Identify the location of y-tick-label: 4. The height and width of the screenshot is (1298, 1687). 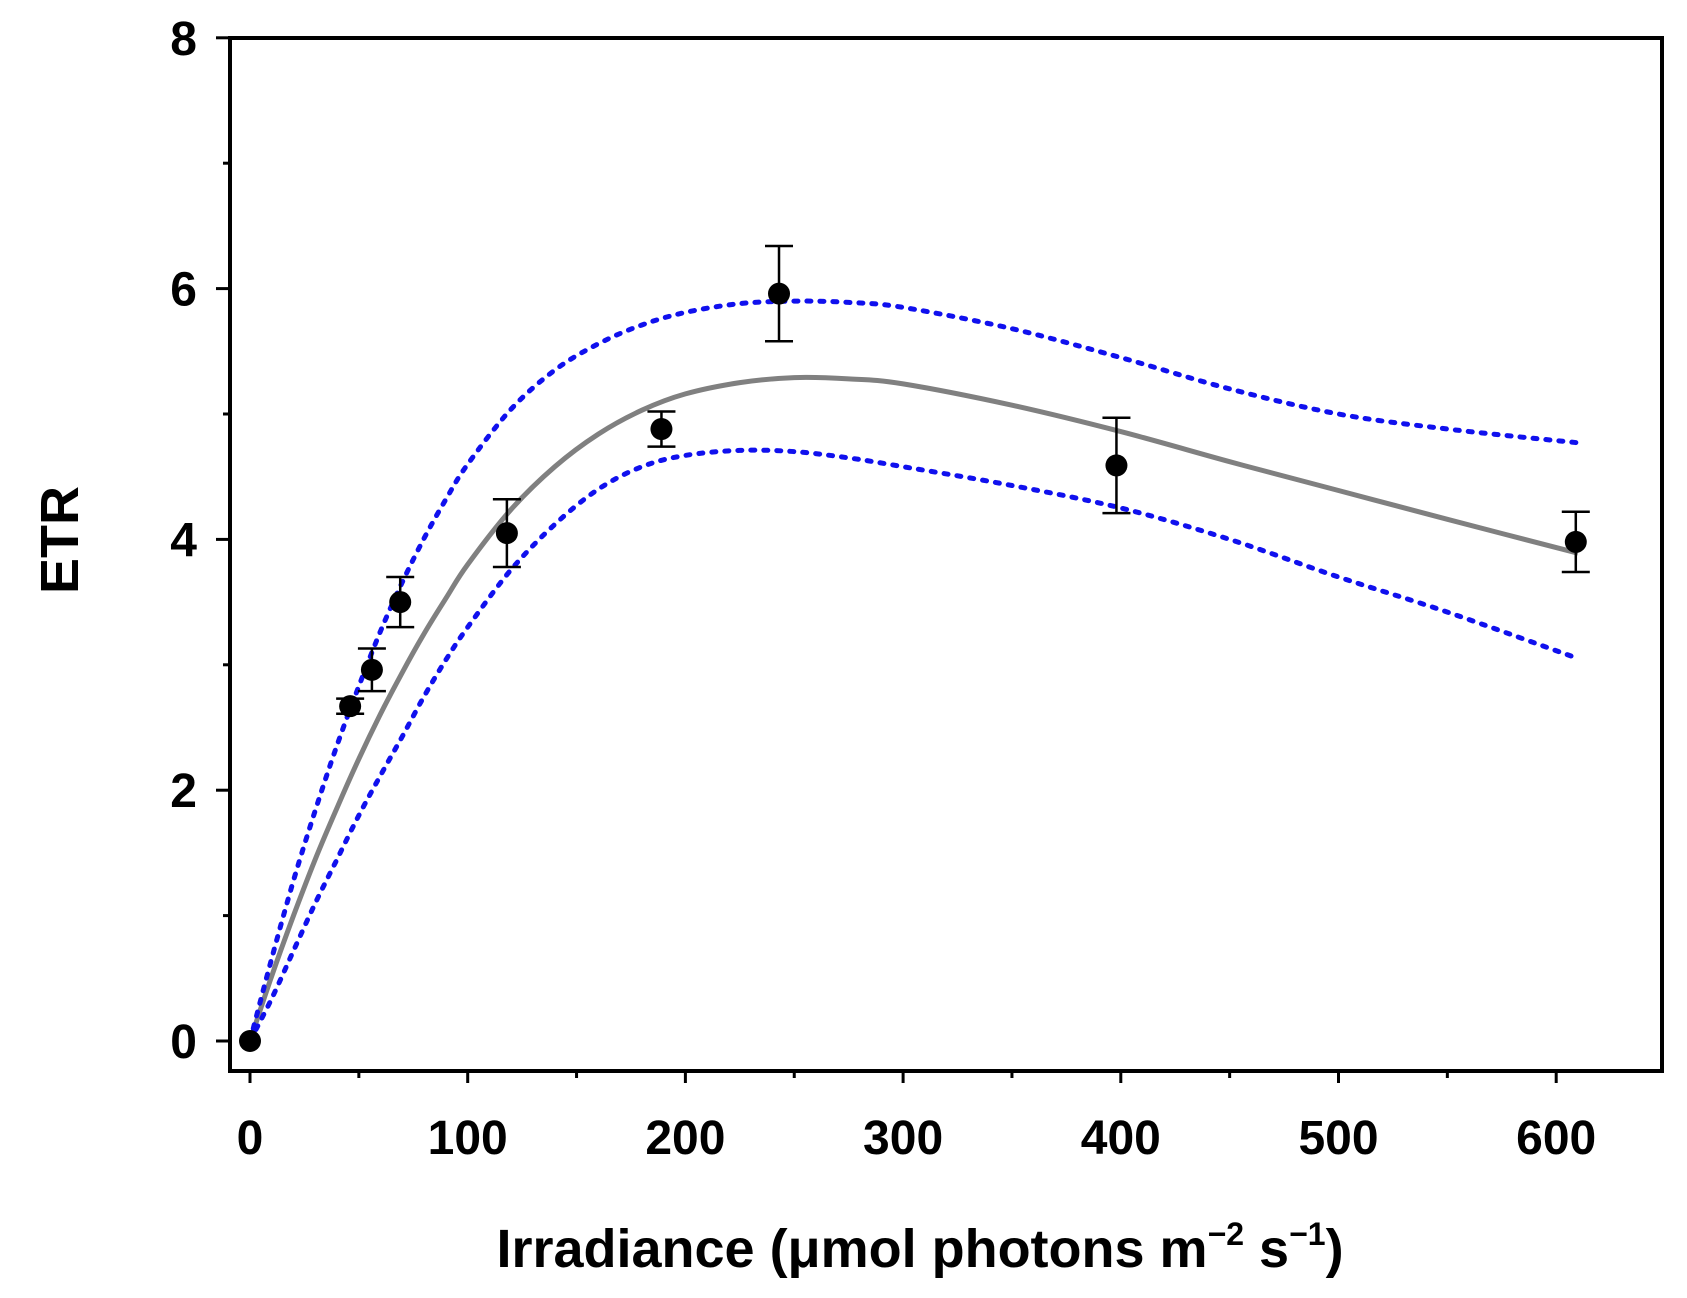
(183, 540).